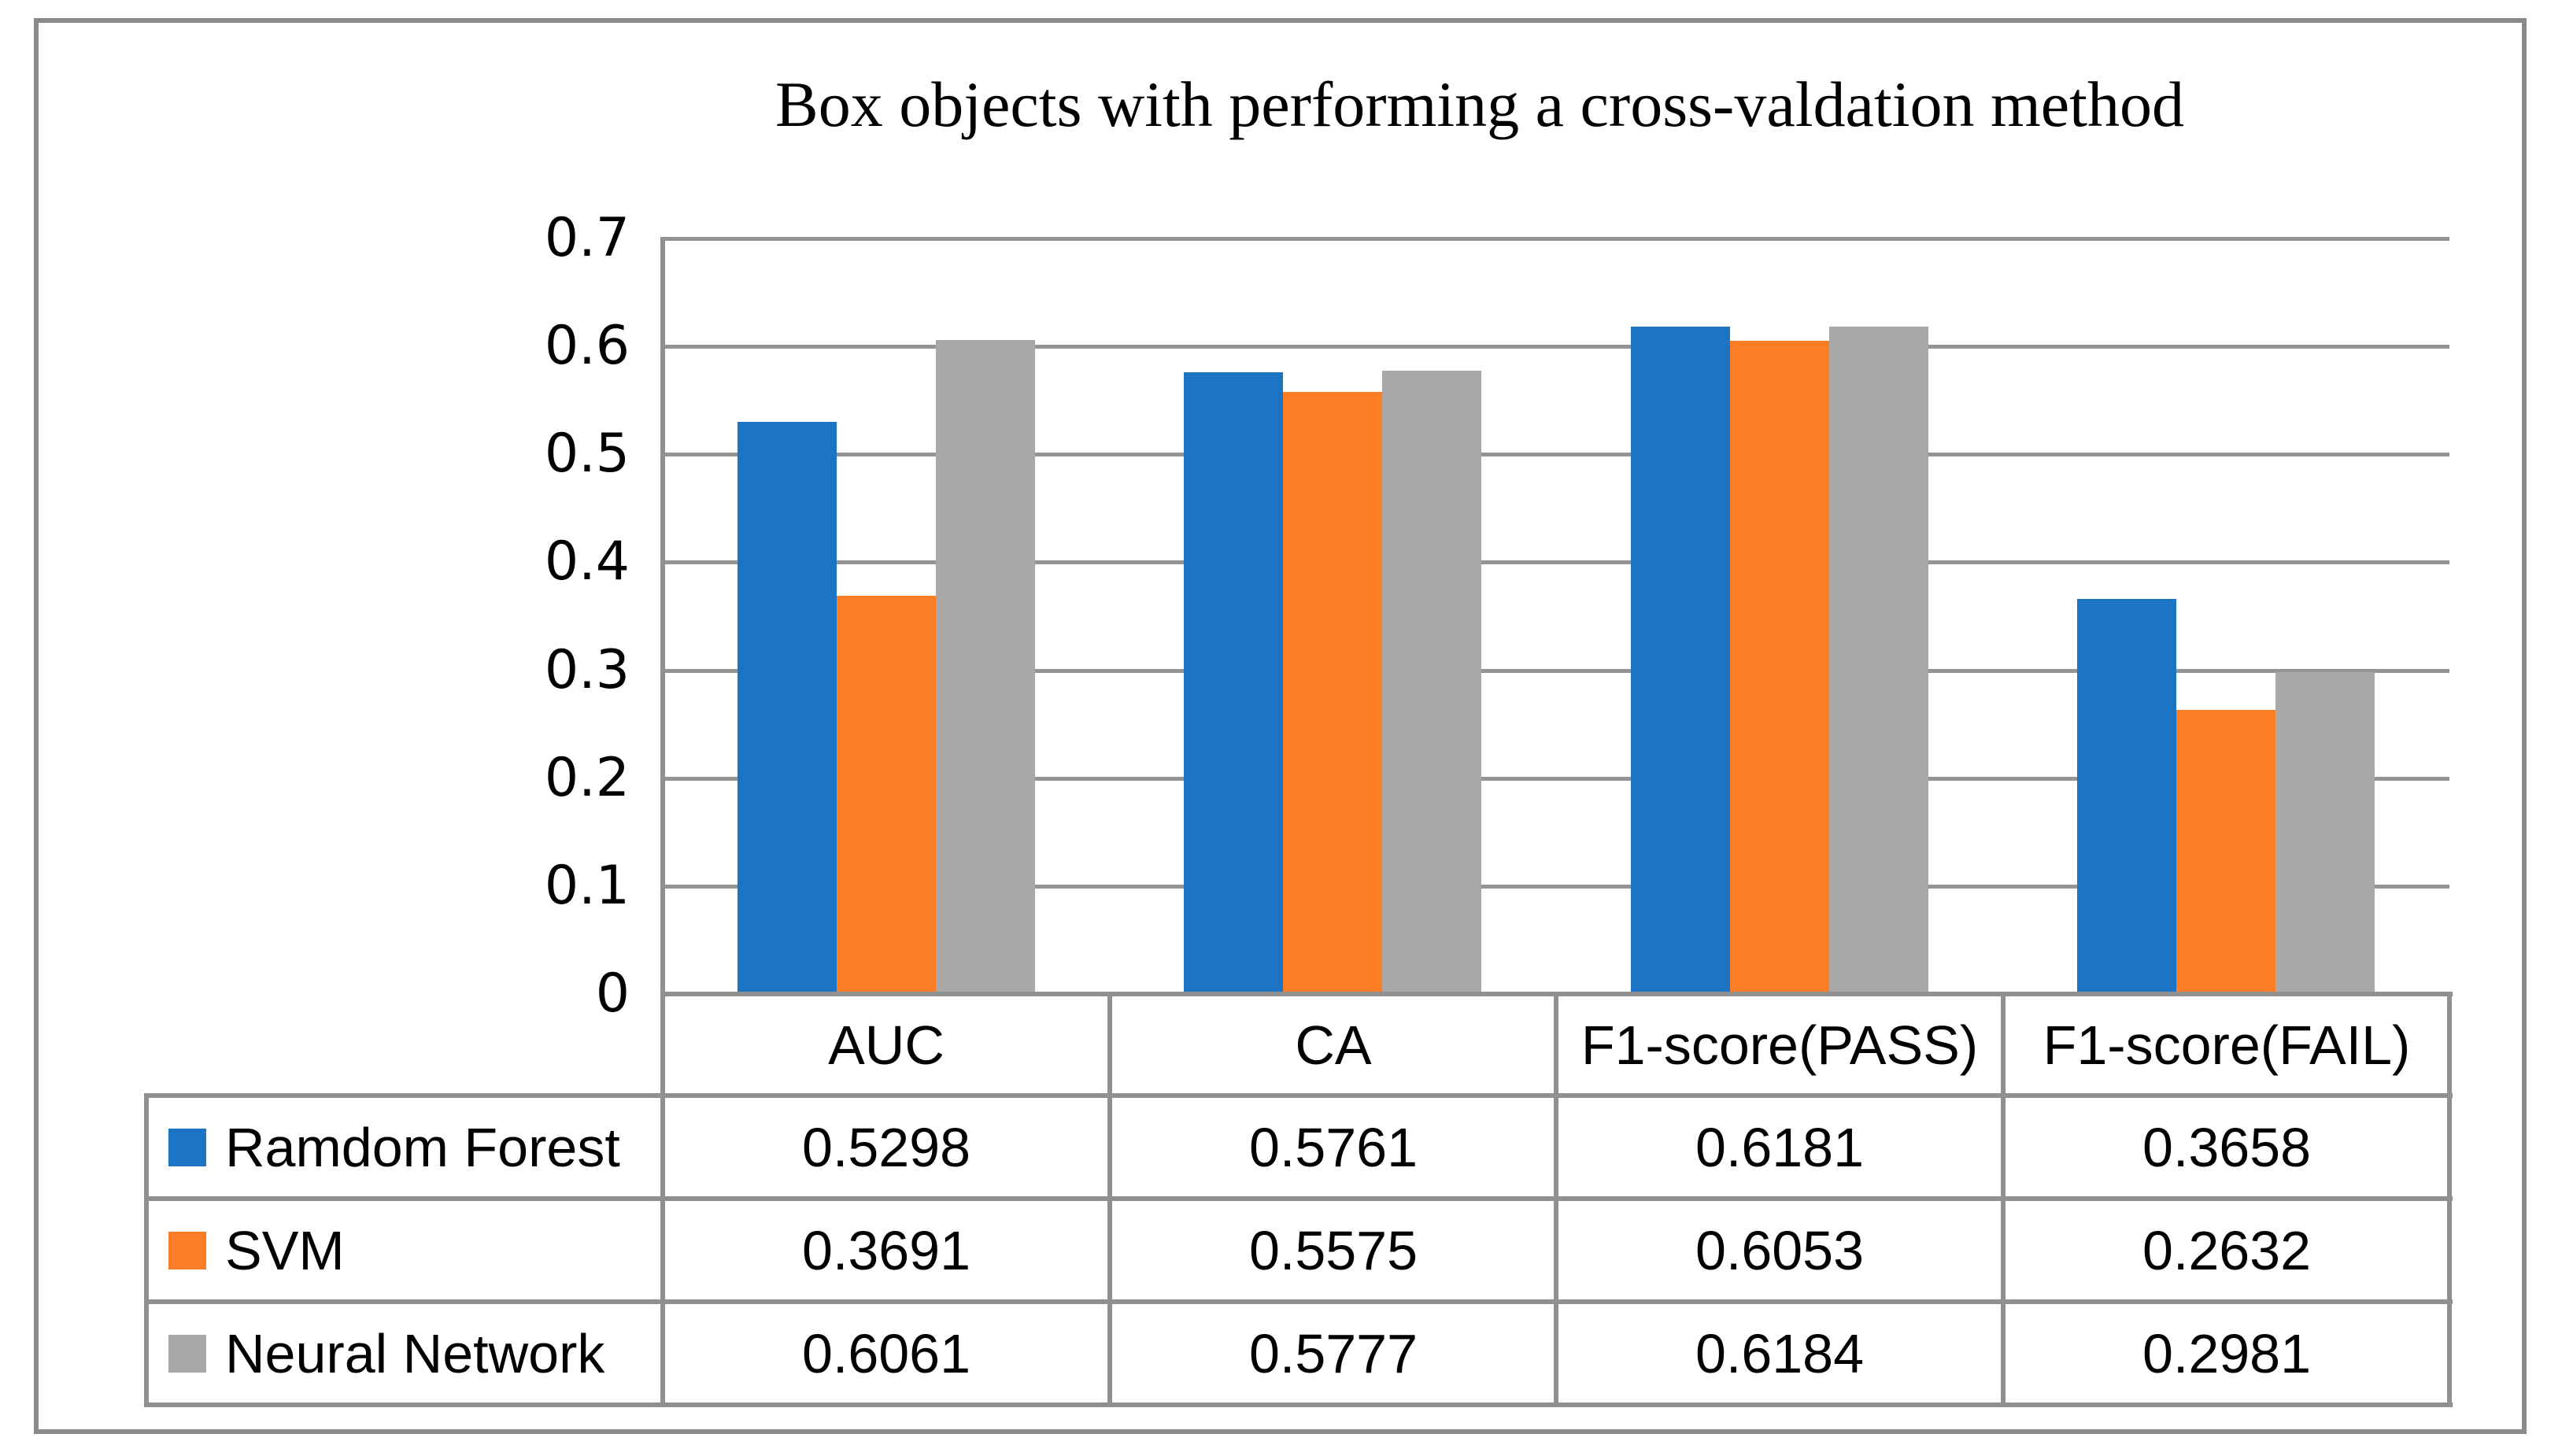 The image size is (2562, 1456). Describe the element at coordinates (2227, 1353) in the screenshot. I see `table-value-cell: 0.2981` at that location.